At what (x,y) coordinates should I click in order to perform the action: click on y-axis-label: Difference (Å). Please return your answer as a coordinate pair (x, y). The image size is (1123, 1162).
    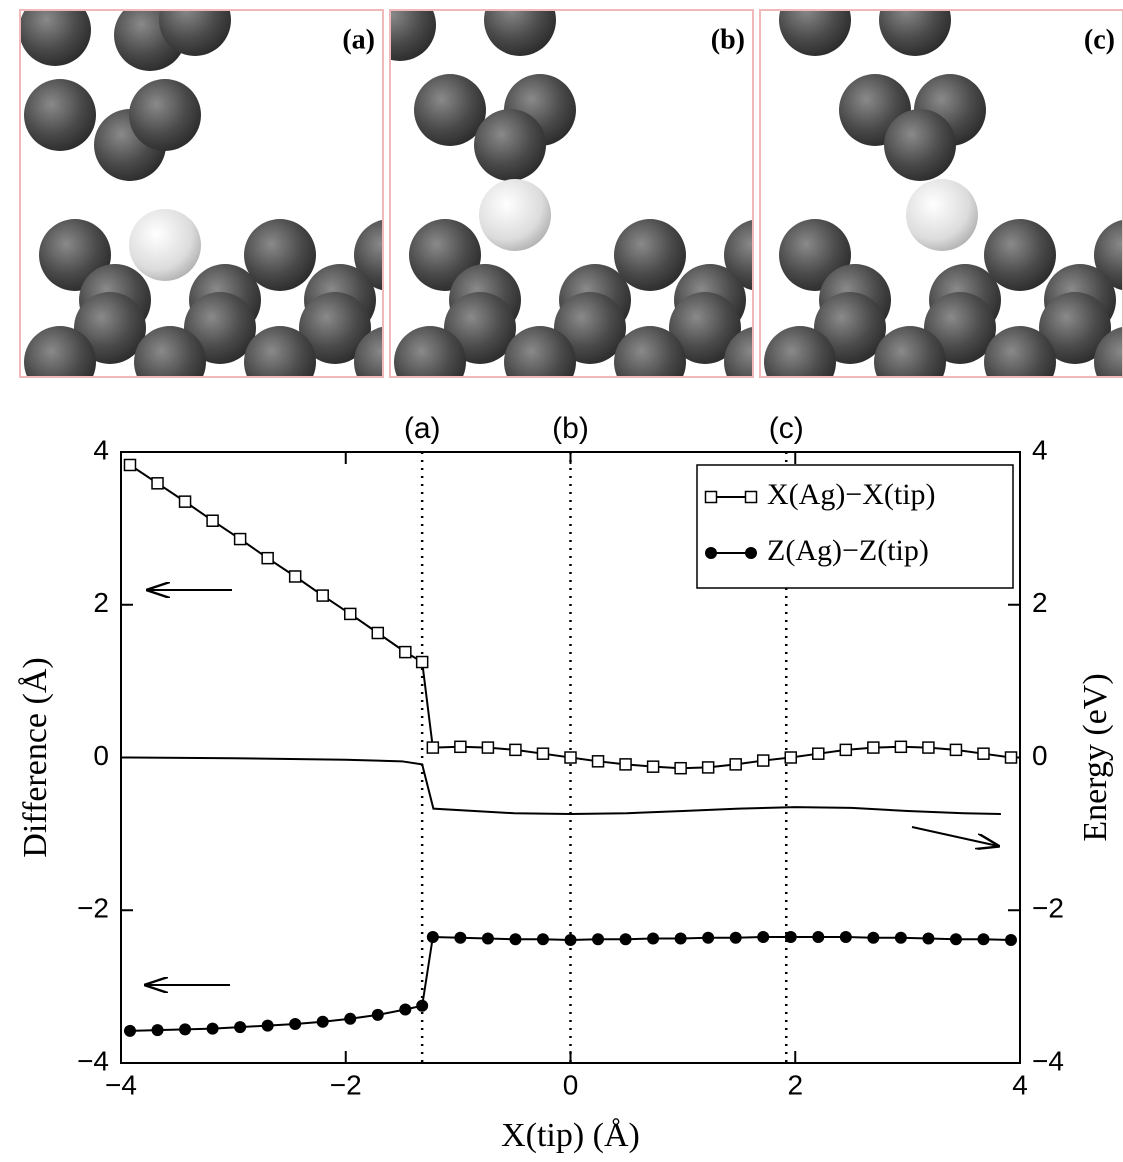
    Looking at the image, I should click on (35, 757).